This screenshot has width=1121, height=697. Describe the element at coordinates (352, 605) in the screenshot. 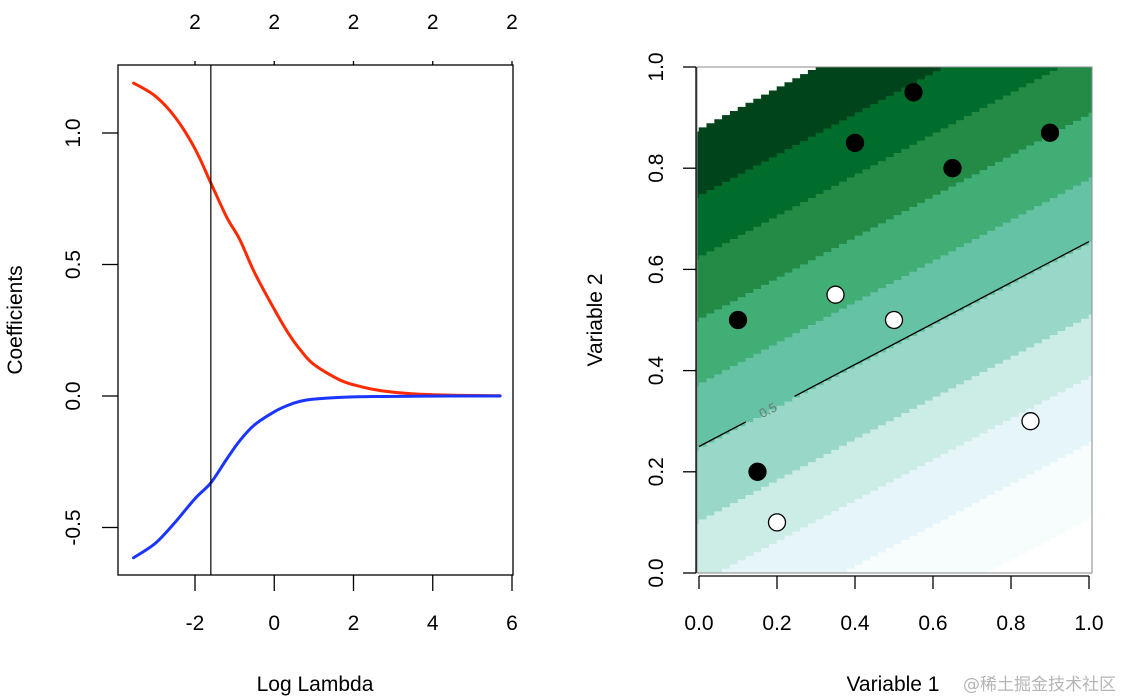

I see `x-axis: -2 0 2 4 6` at that location.